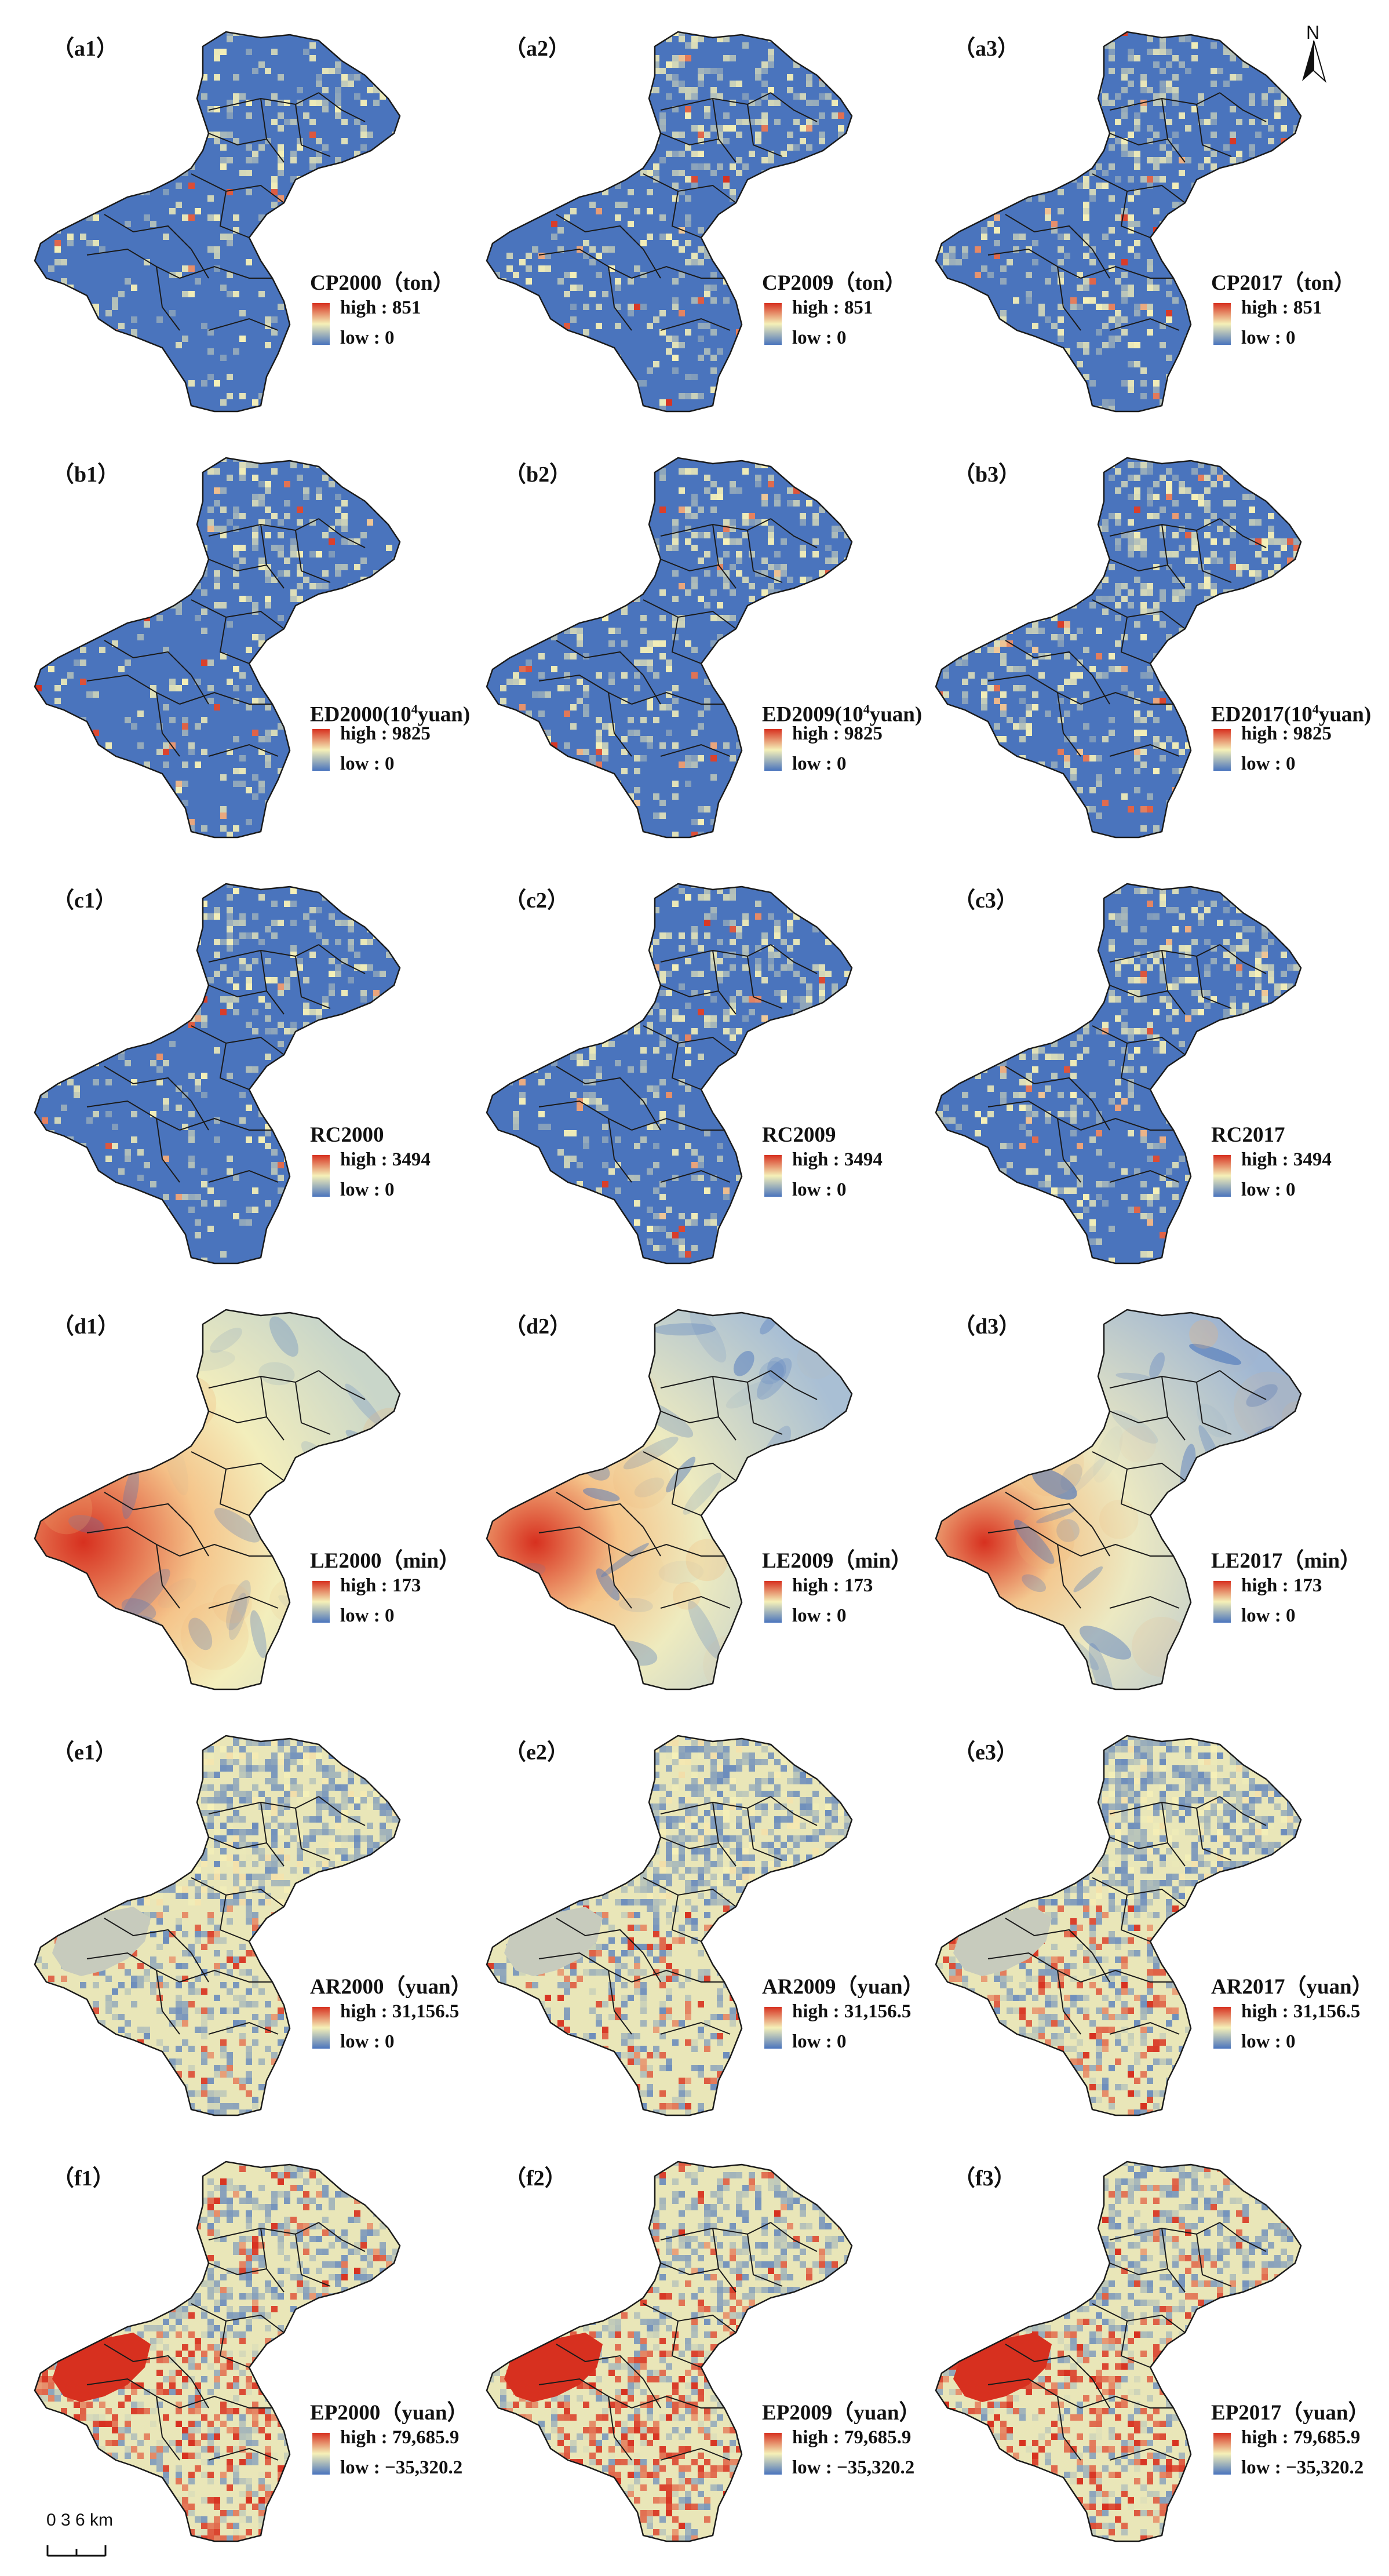 The width and height of the screenshot is (1389, 2576). Describe the element at coordinates (1292, 1987) in the screenshot. I see `legend-title: AR2017（yuan）` at that location.